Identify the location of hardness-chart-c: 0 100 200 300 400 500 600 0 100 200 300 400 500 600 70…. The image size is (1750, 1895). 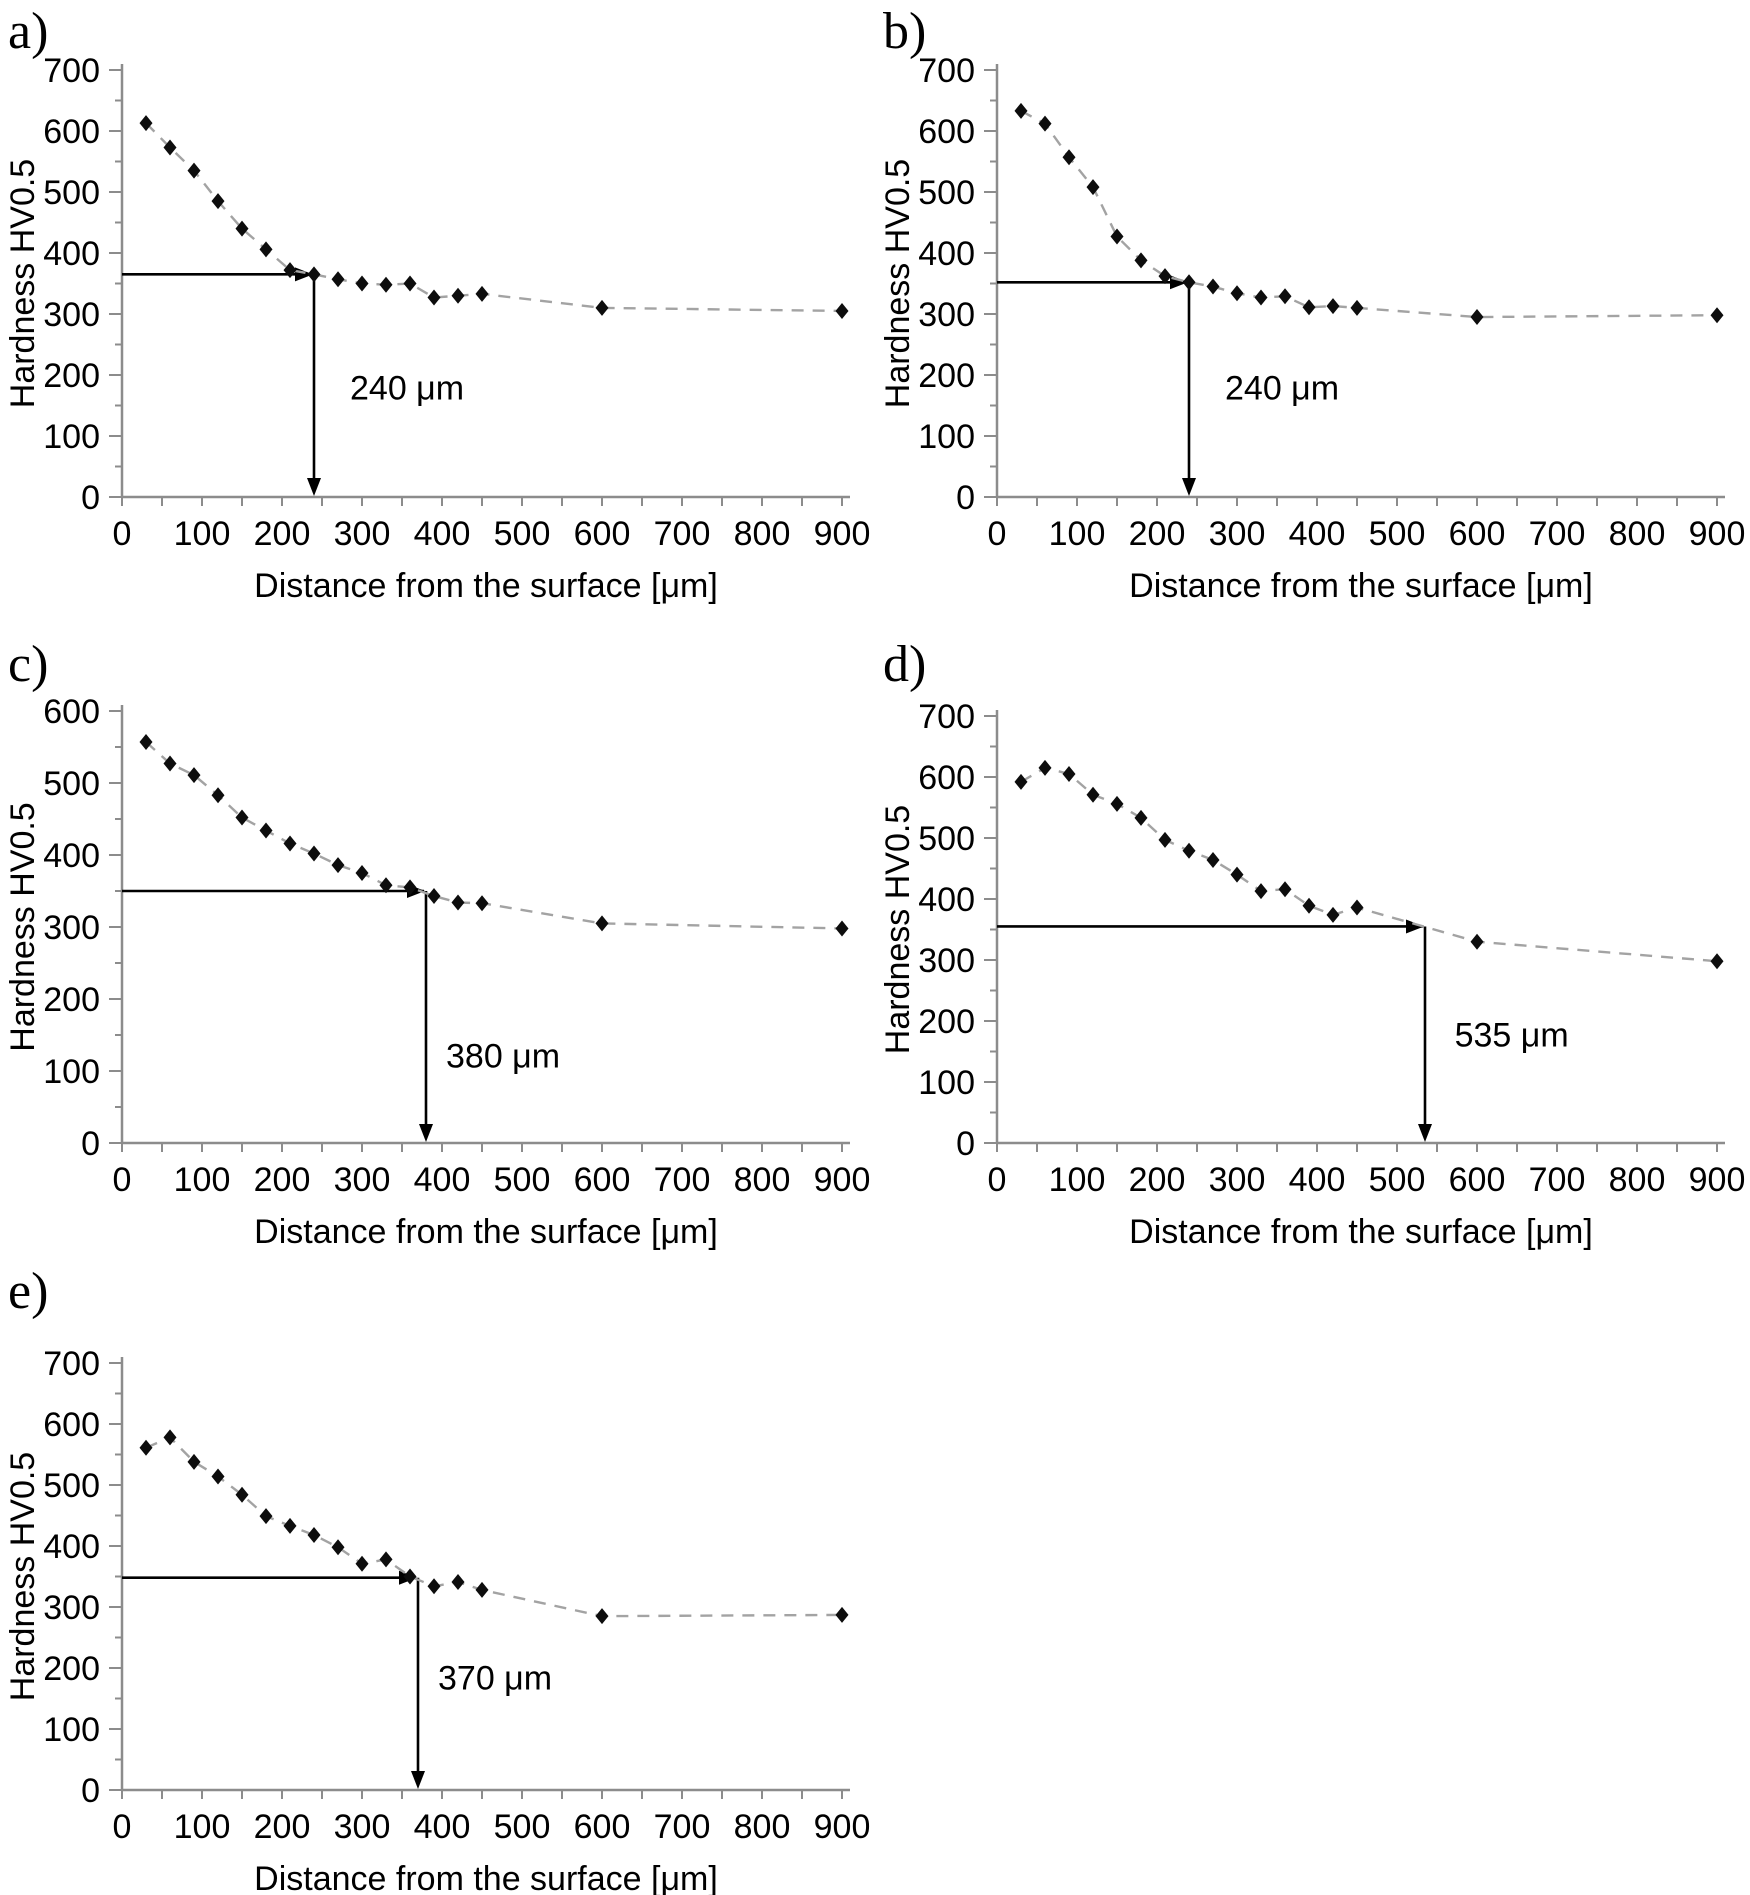
(437, 971).